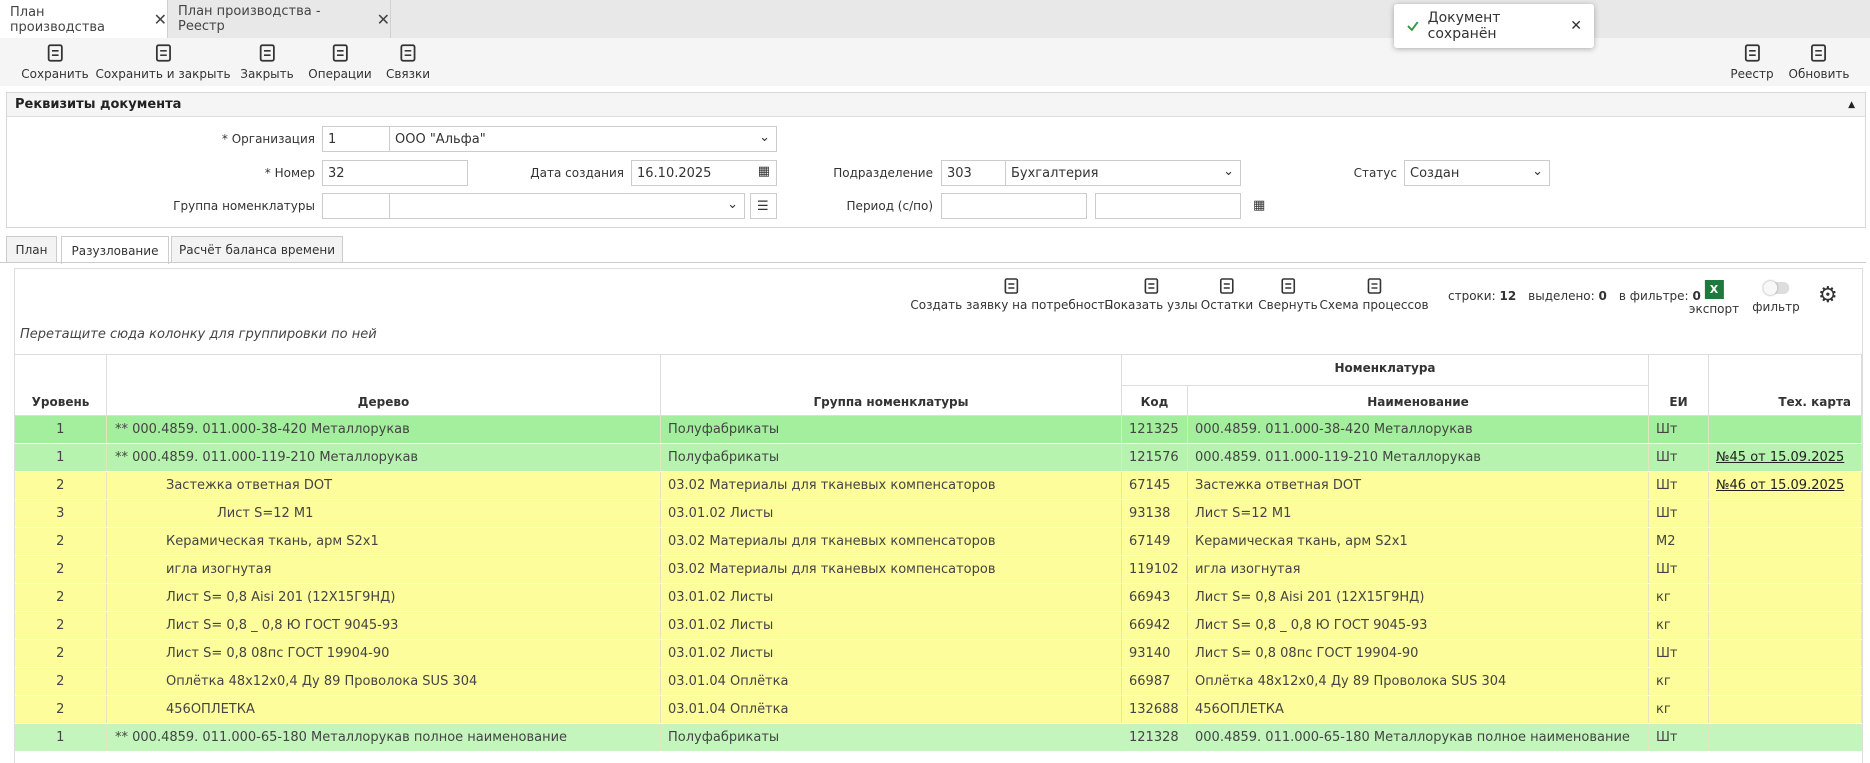 Image resolution: width=1870 pixels, height=763 pixels. What do you see at coordinates (383, 385) in the screenshot?
I see `column-header: Дерево` at bounding box center [383, 385].